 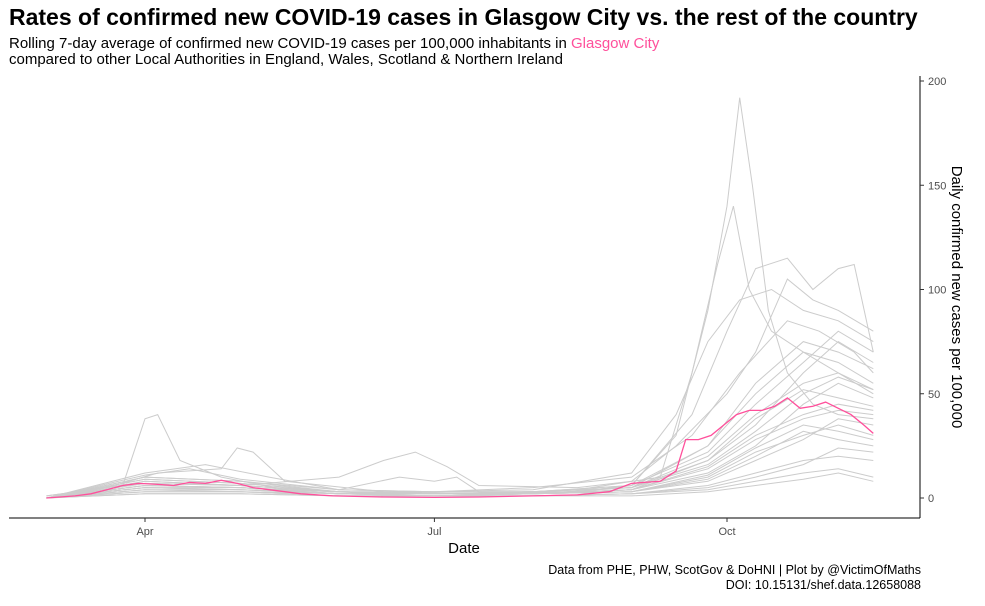 What do you see at coordinates (726, 532) in the screenshot?
I see `x-tick-label: Oct` at bounding box center [726, 532].